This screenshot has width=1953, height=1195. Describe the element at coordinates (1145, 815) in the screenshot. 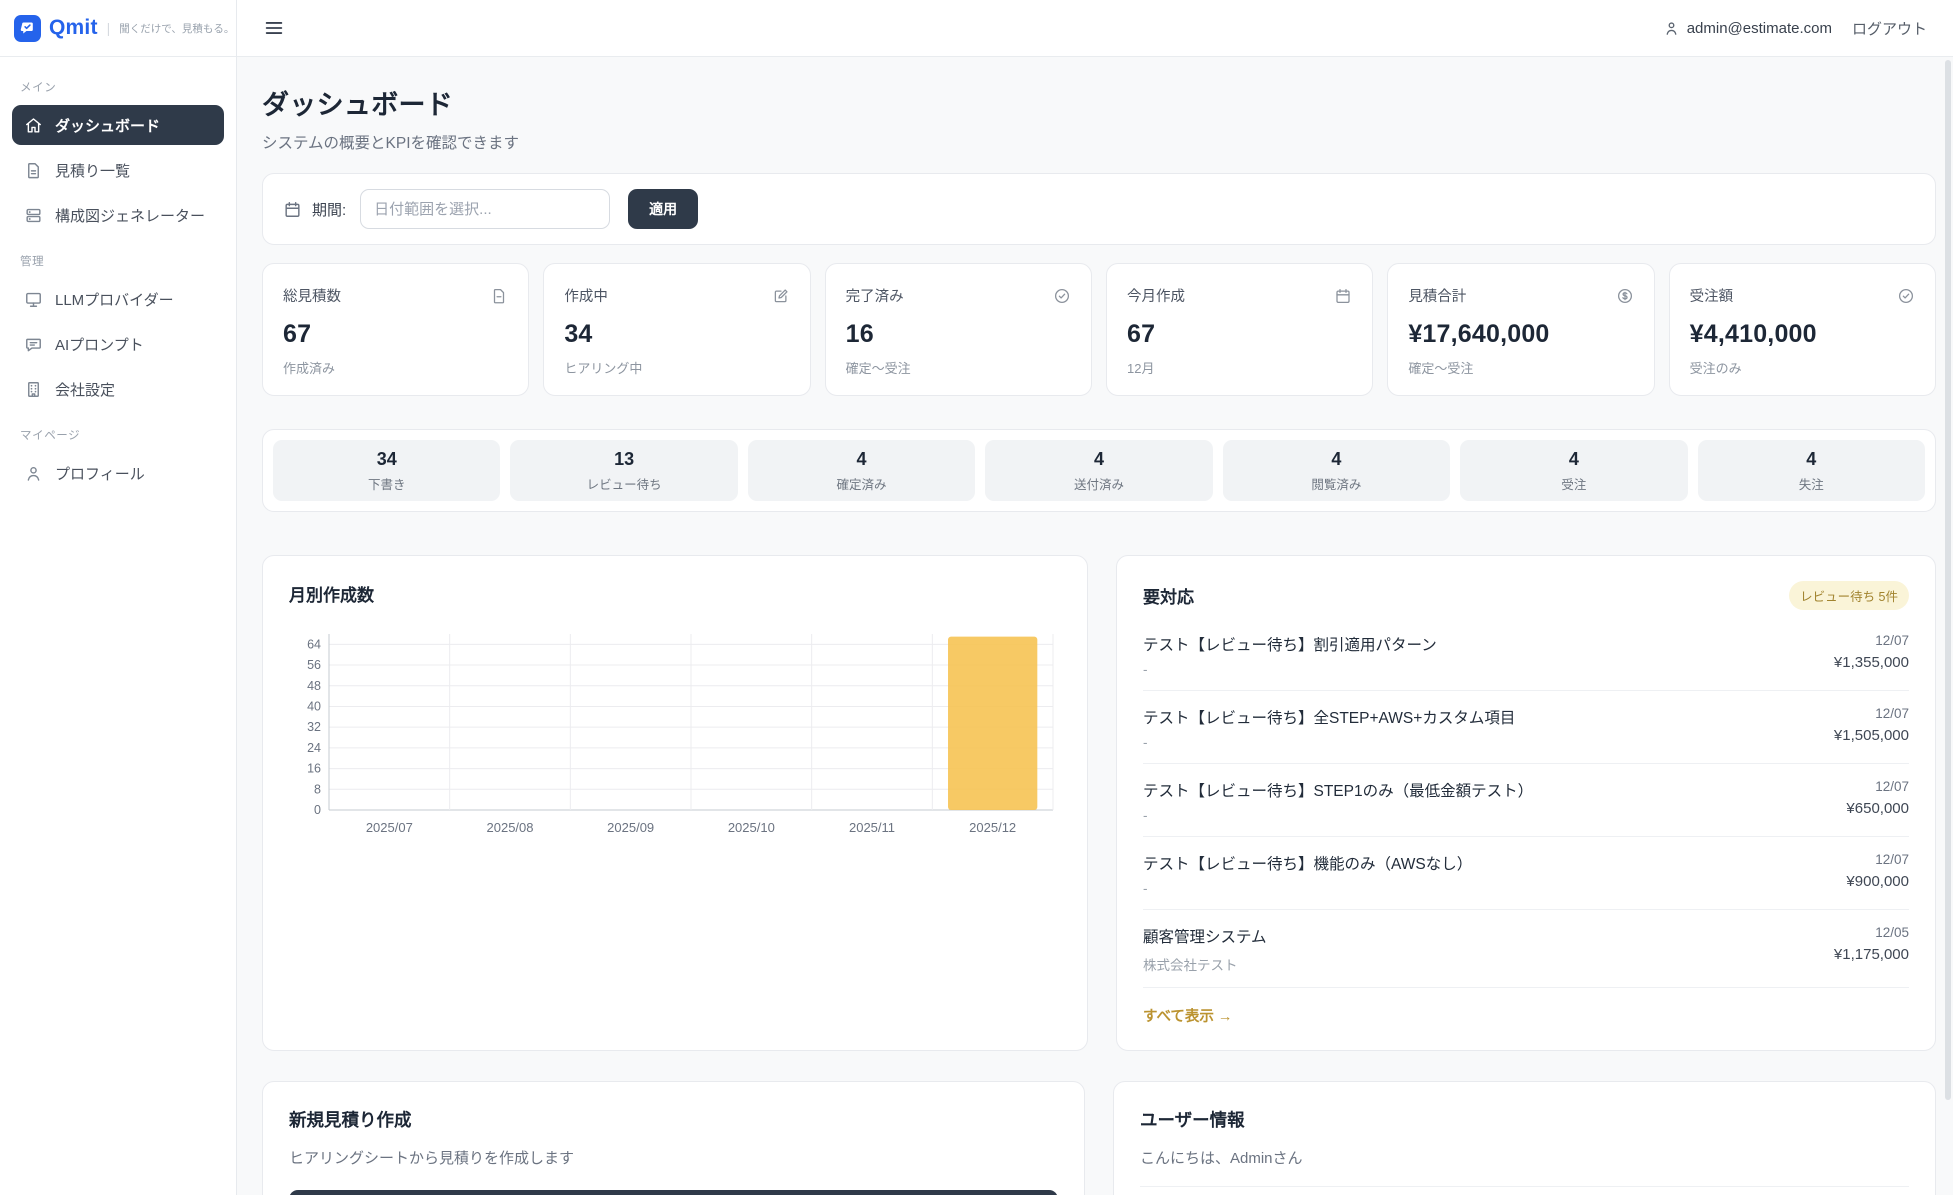

I see `attention-item-subtitle: -` at that location.